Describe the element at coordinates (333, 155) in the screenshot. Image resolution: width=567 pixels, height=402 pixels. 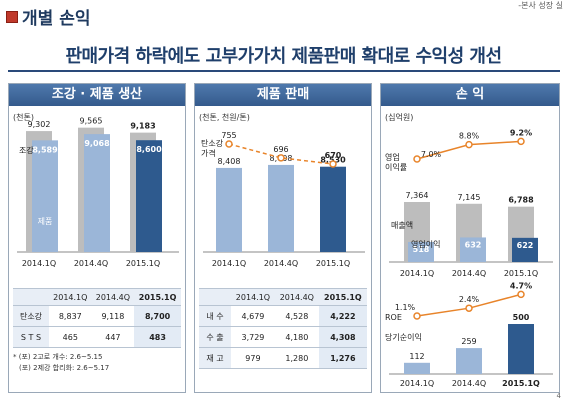
I see `label-price: 670` at that location.